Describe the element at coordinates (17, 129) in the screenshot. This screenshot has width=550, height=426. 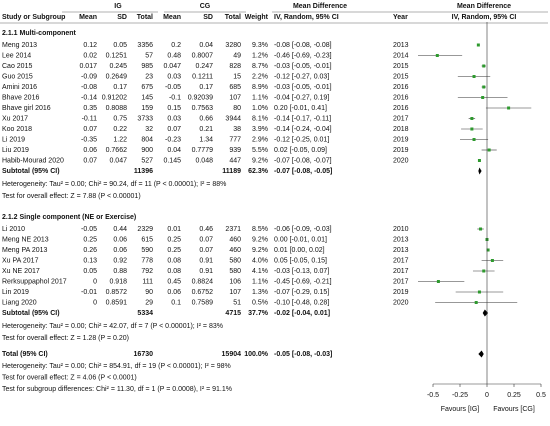
I see `study-name: Koo 2018` at that location.